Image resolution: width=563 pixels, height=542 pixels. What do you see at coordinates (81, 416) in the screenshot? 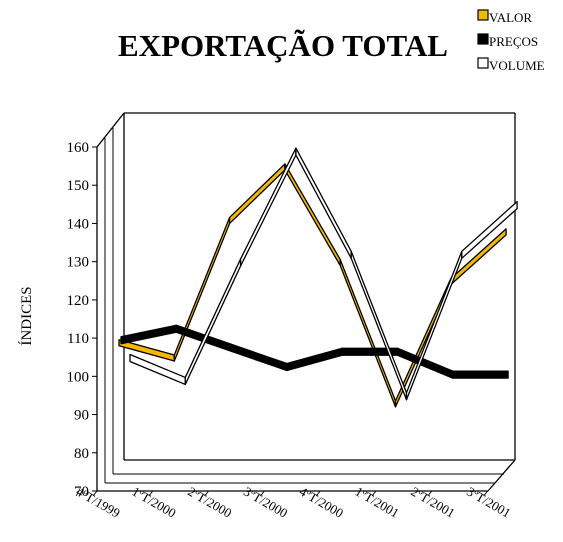
I see `y-tick-label: 90` at bounding box center [81, 416].